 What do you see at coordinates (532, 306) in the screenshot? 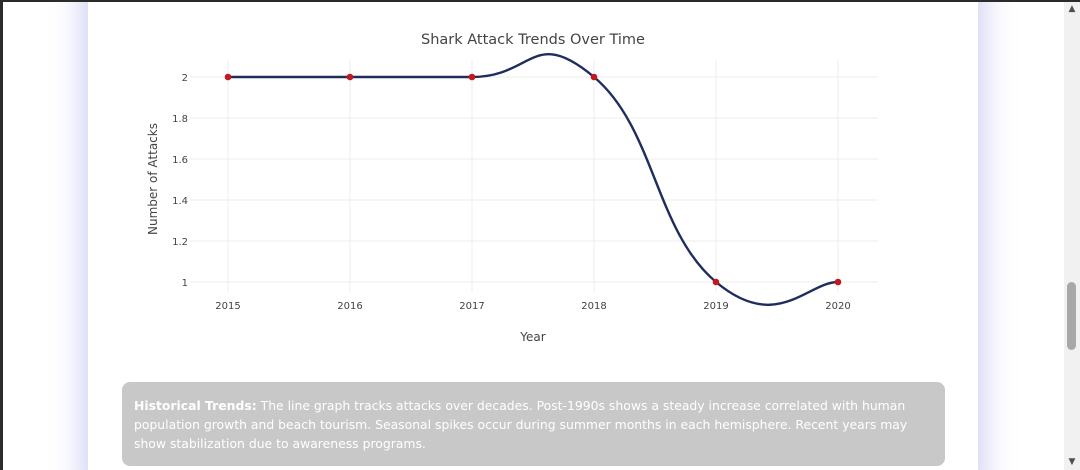
I see `x-axis-ticks: 2015 2016 2017 2018 2019 2020` at bounding box center [532, 306].